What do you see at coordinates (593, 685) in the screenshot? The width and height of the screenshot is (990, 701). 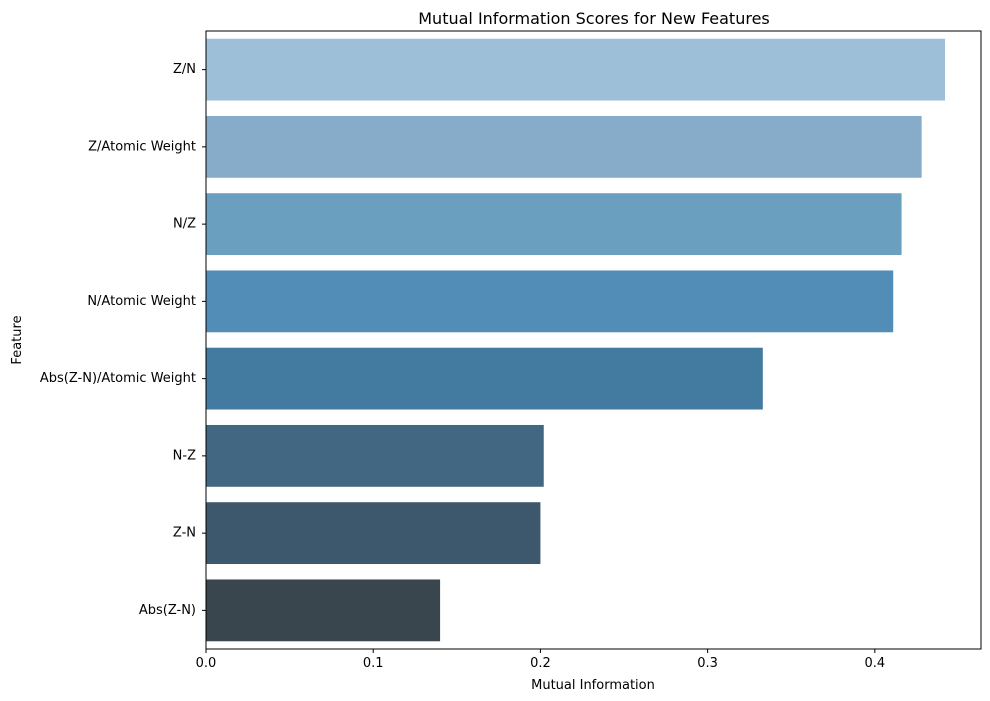 I see `x-axis-label: Mutual Information` at bounding box center [593, 685].